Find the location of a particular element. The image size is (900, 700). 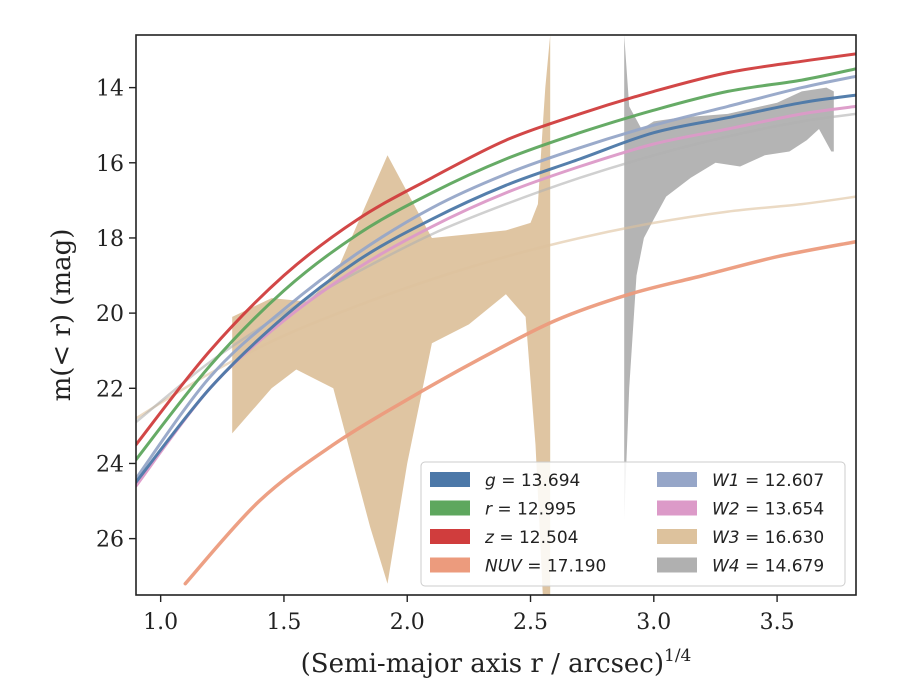

y-tick-label: 16 is located at coordinates (110, 164).